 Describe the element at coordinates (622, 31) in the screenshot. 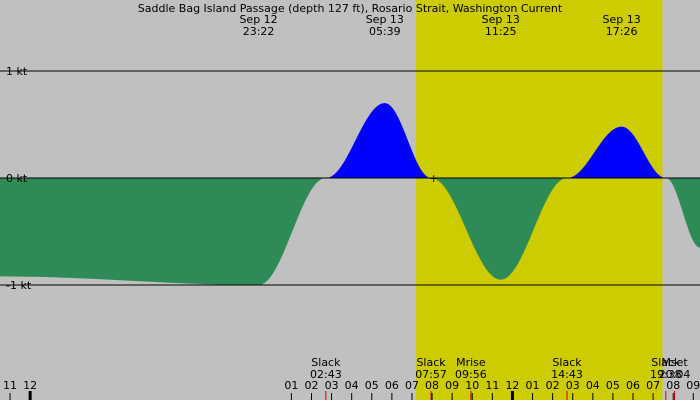

I see `extremum-time: 17:26` at that location.